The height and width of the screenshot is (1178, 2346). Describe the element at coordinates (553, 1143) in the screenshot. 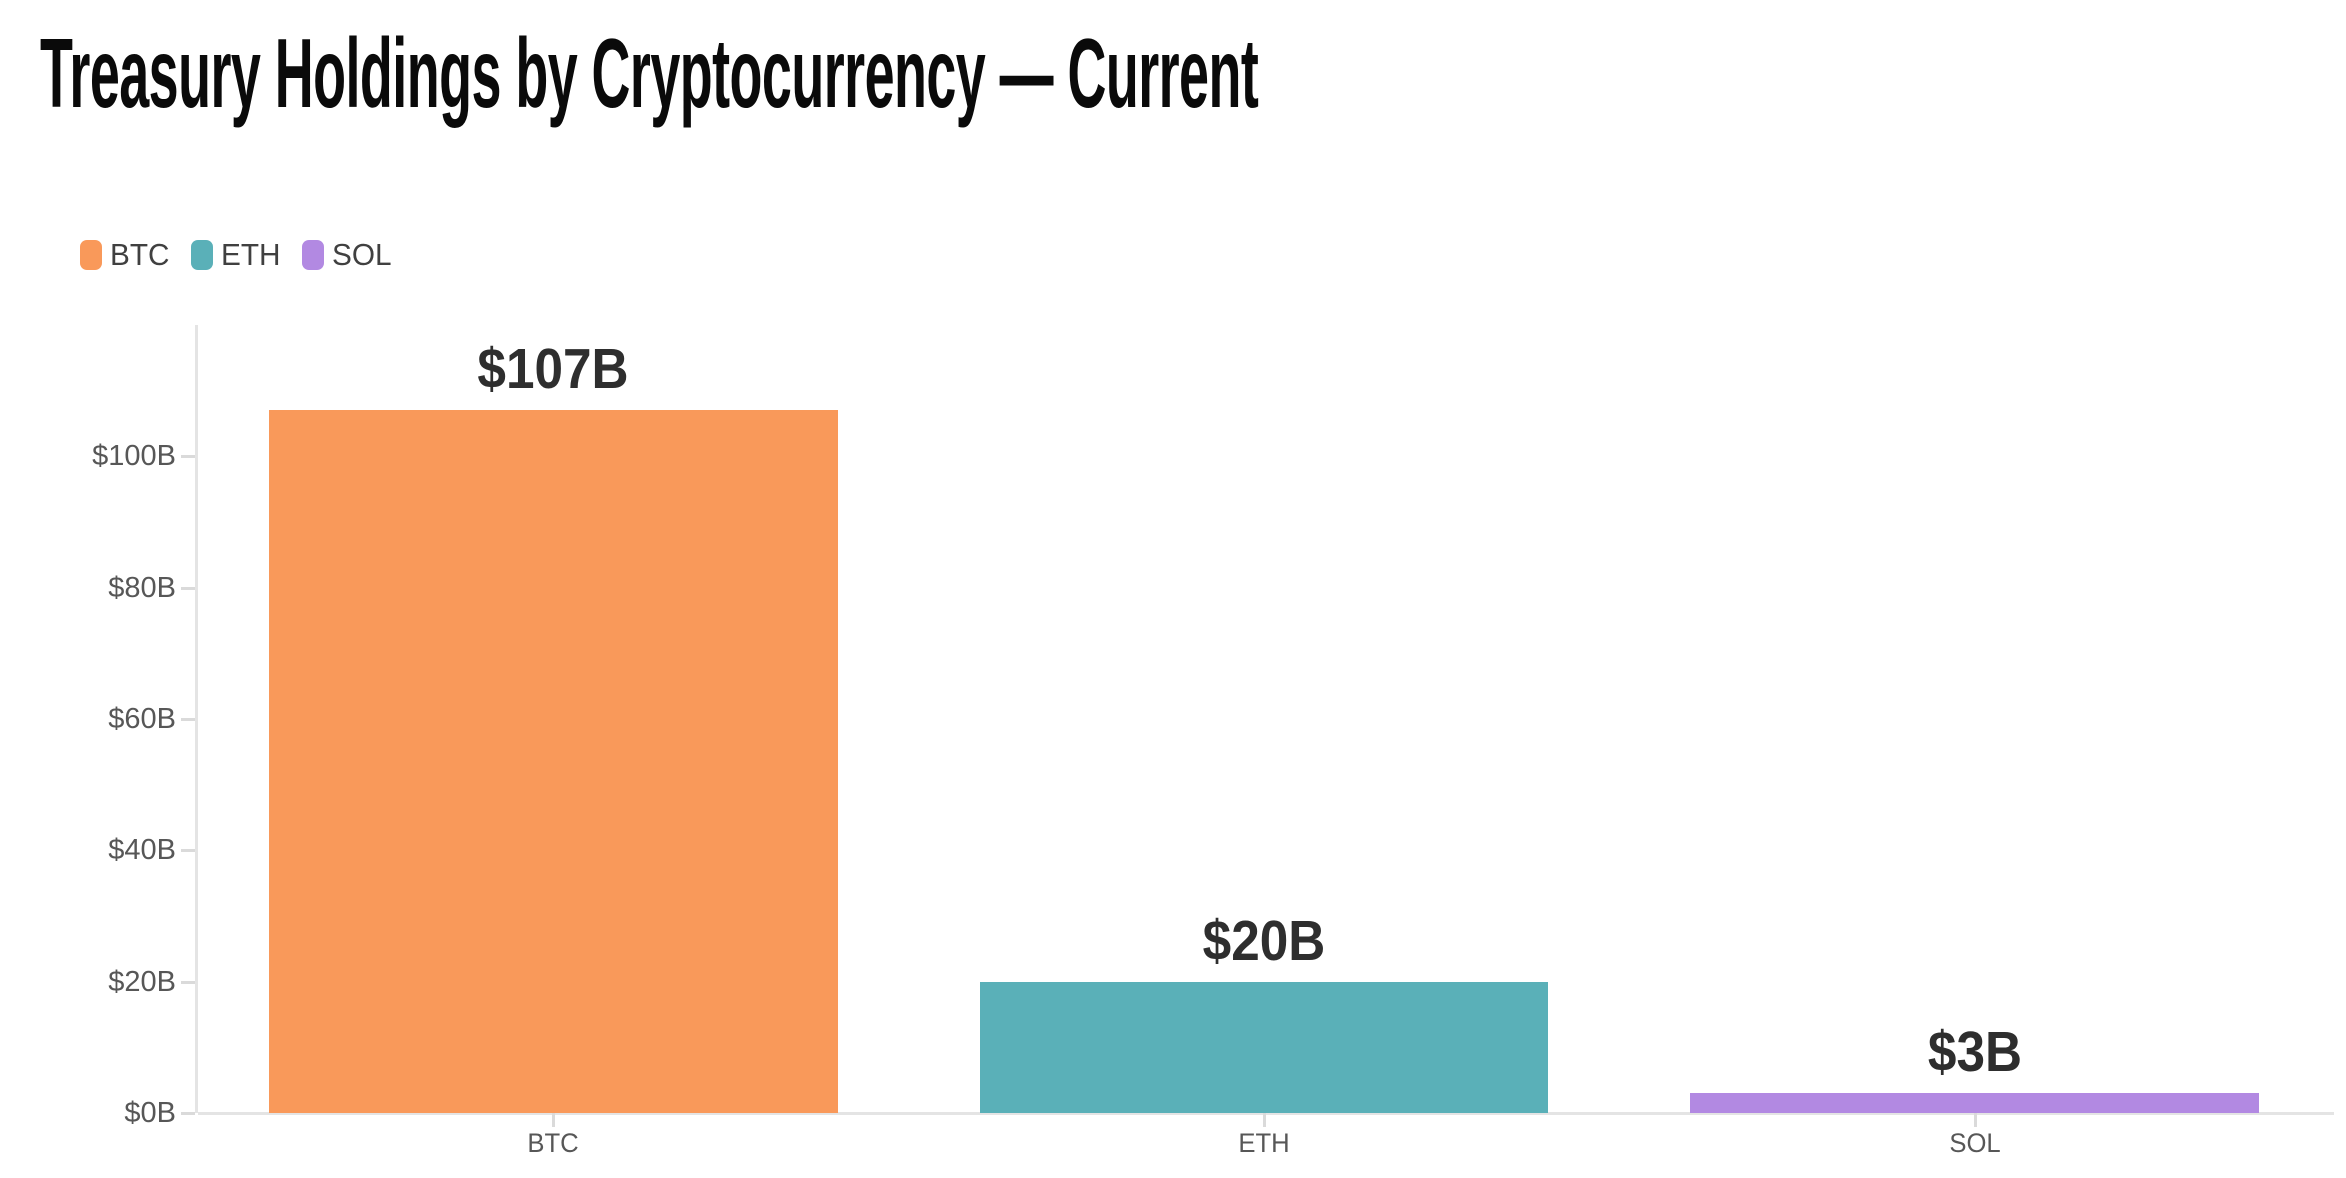

I see `x-axis-label-btc: BTC` at that location.